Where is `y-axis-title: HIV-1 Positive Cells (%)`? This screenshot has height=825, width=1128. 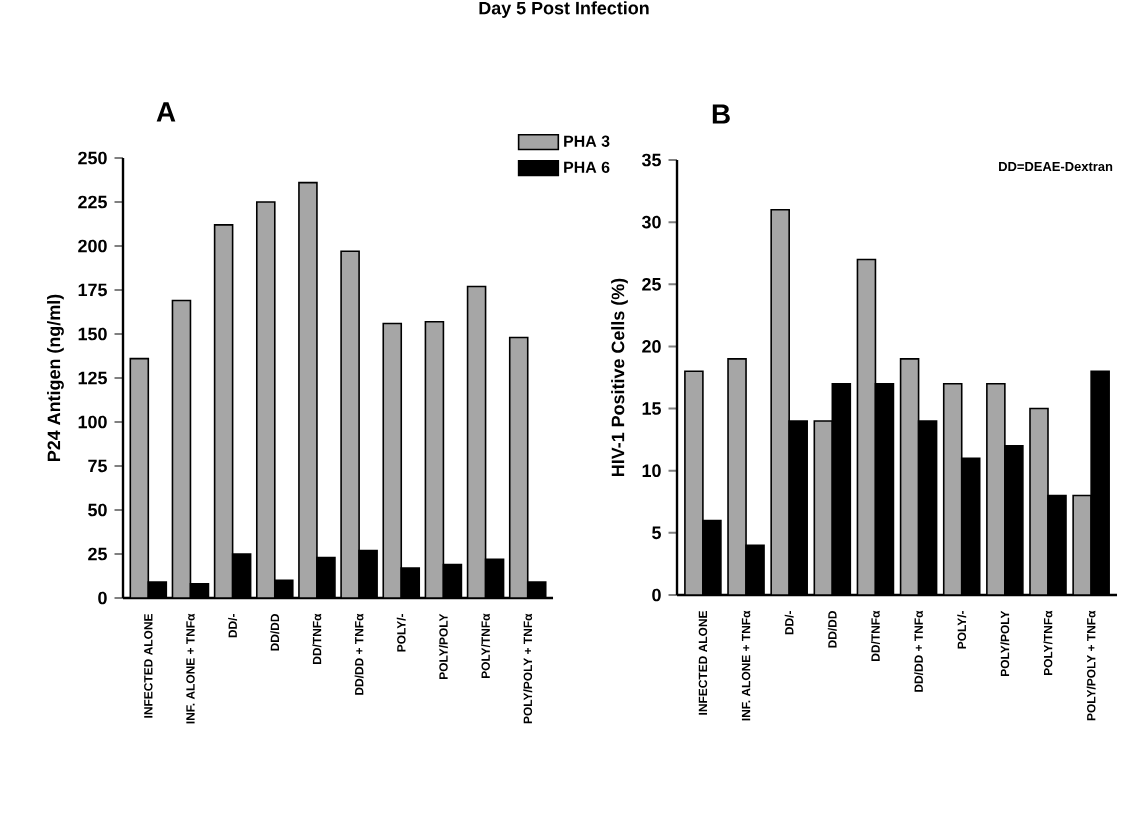 y-axis-title: HIV-1 Positive Cells (%) is located at coordinates (619, 377).